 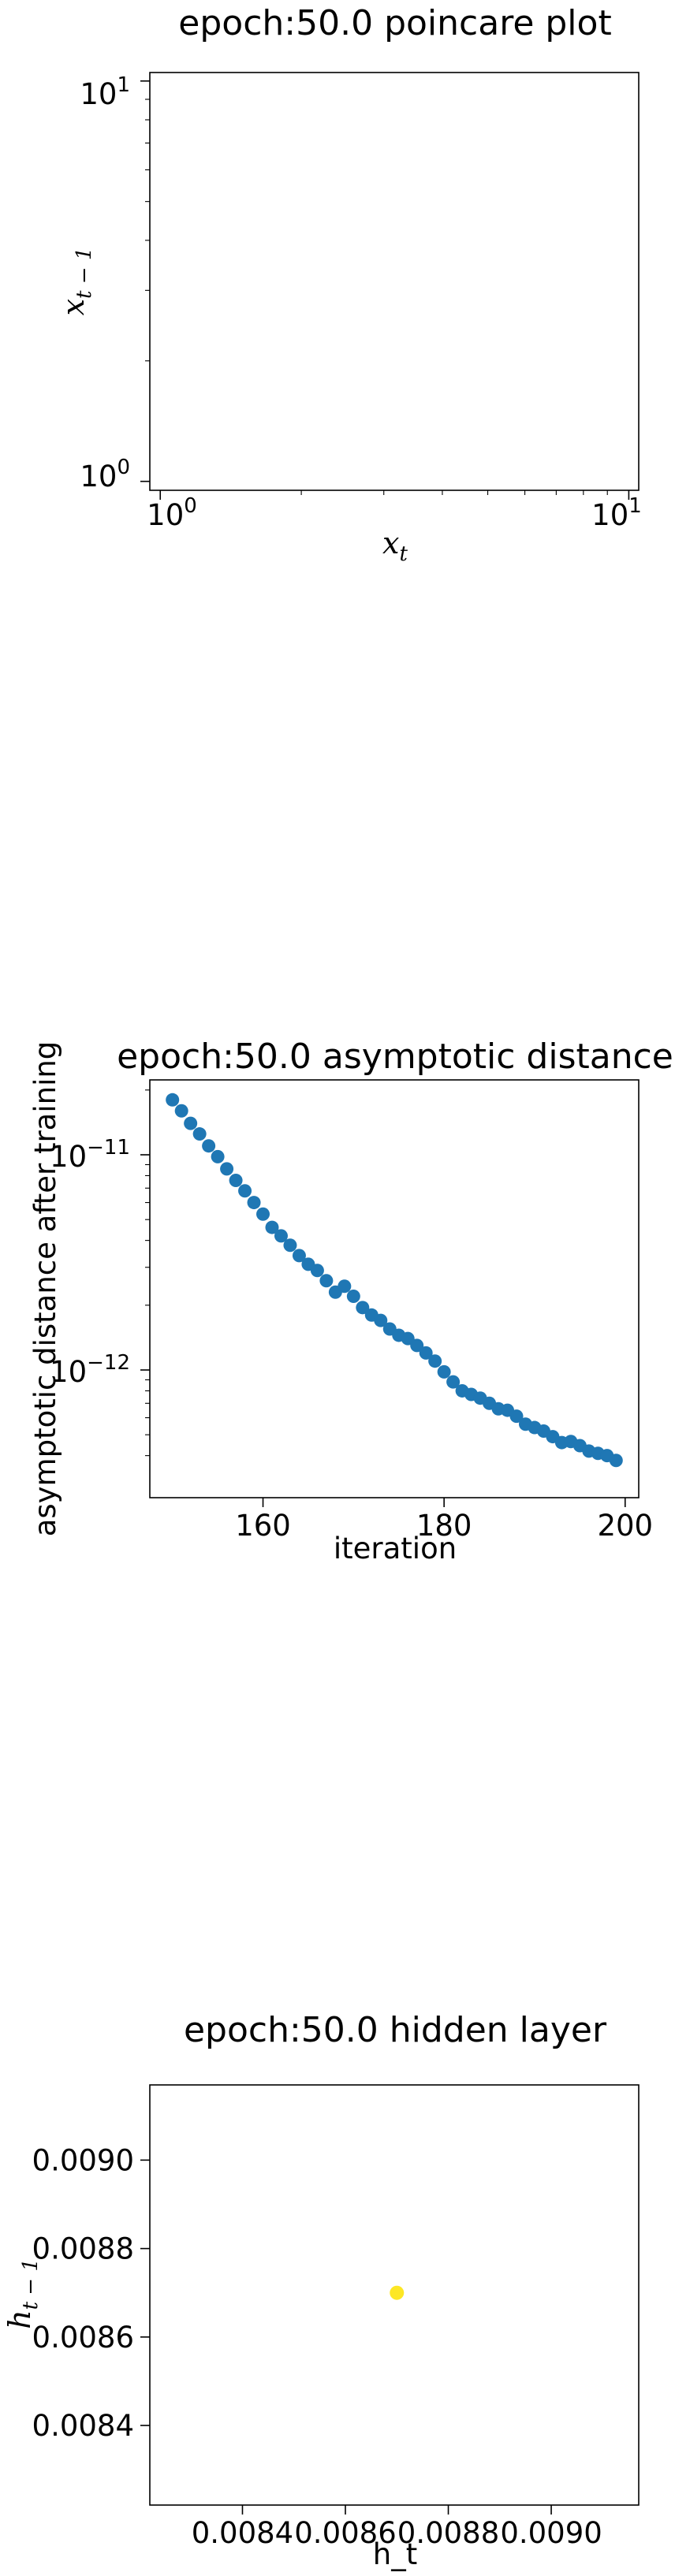 What do you see at coordinates (444, 1526) in the screenshot?
I see `asymptotic-x-tick-label: 180` at bounding box center [444, 1526].